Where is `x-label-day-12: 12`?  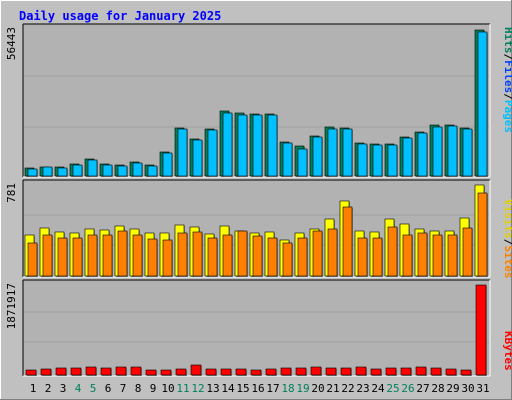 x-label-day-12: 12 is located at coordinates (197, 388).